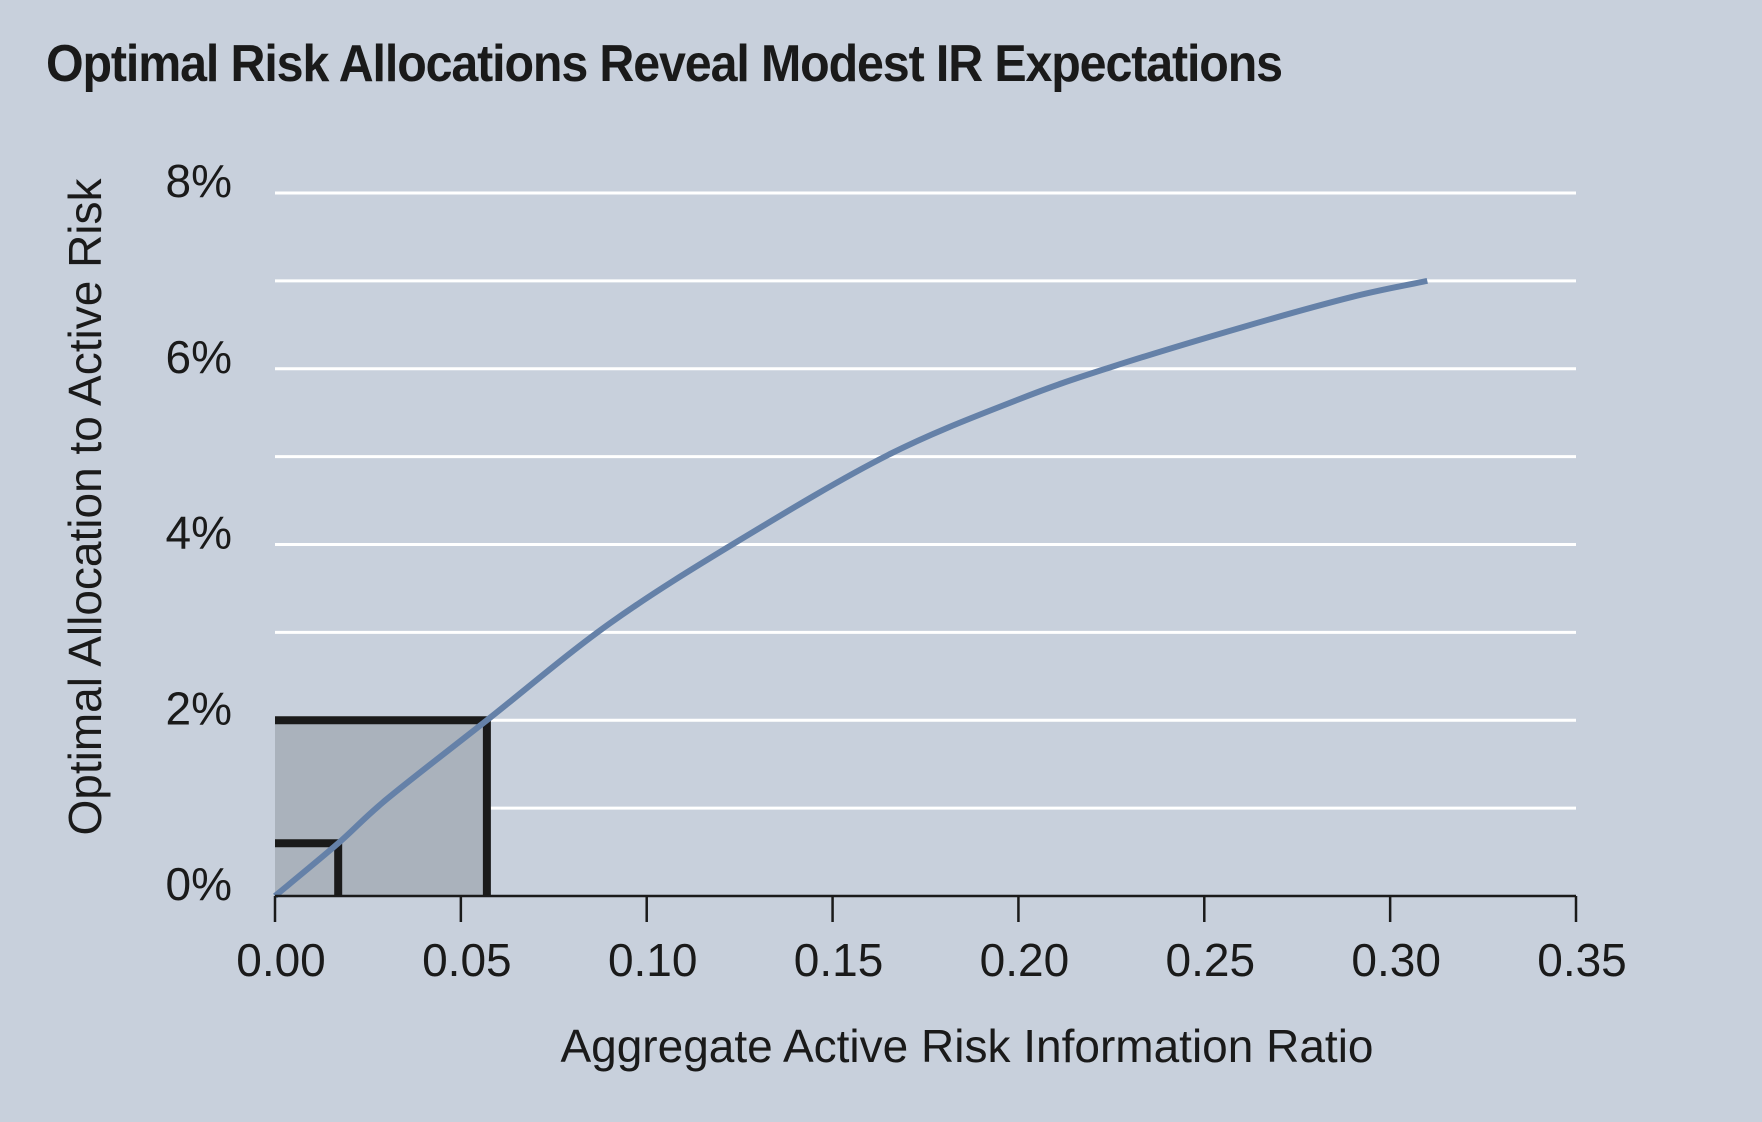 The image size is (1762, 1122). Describe the element at coordinates (839, 960) in the screenshot. I see `x-tick-label: 0.15` at that location.